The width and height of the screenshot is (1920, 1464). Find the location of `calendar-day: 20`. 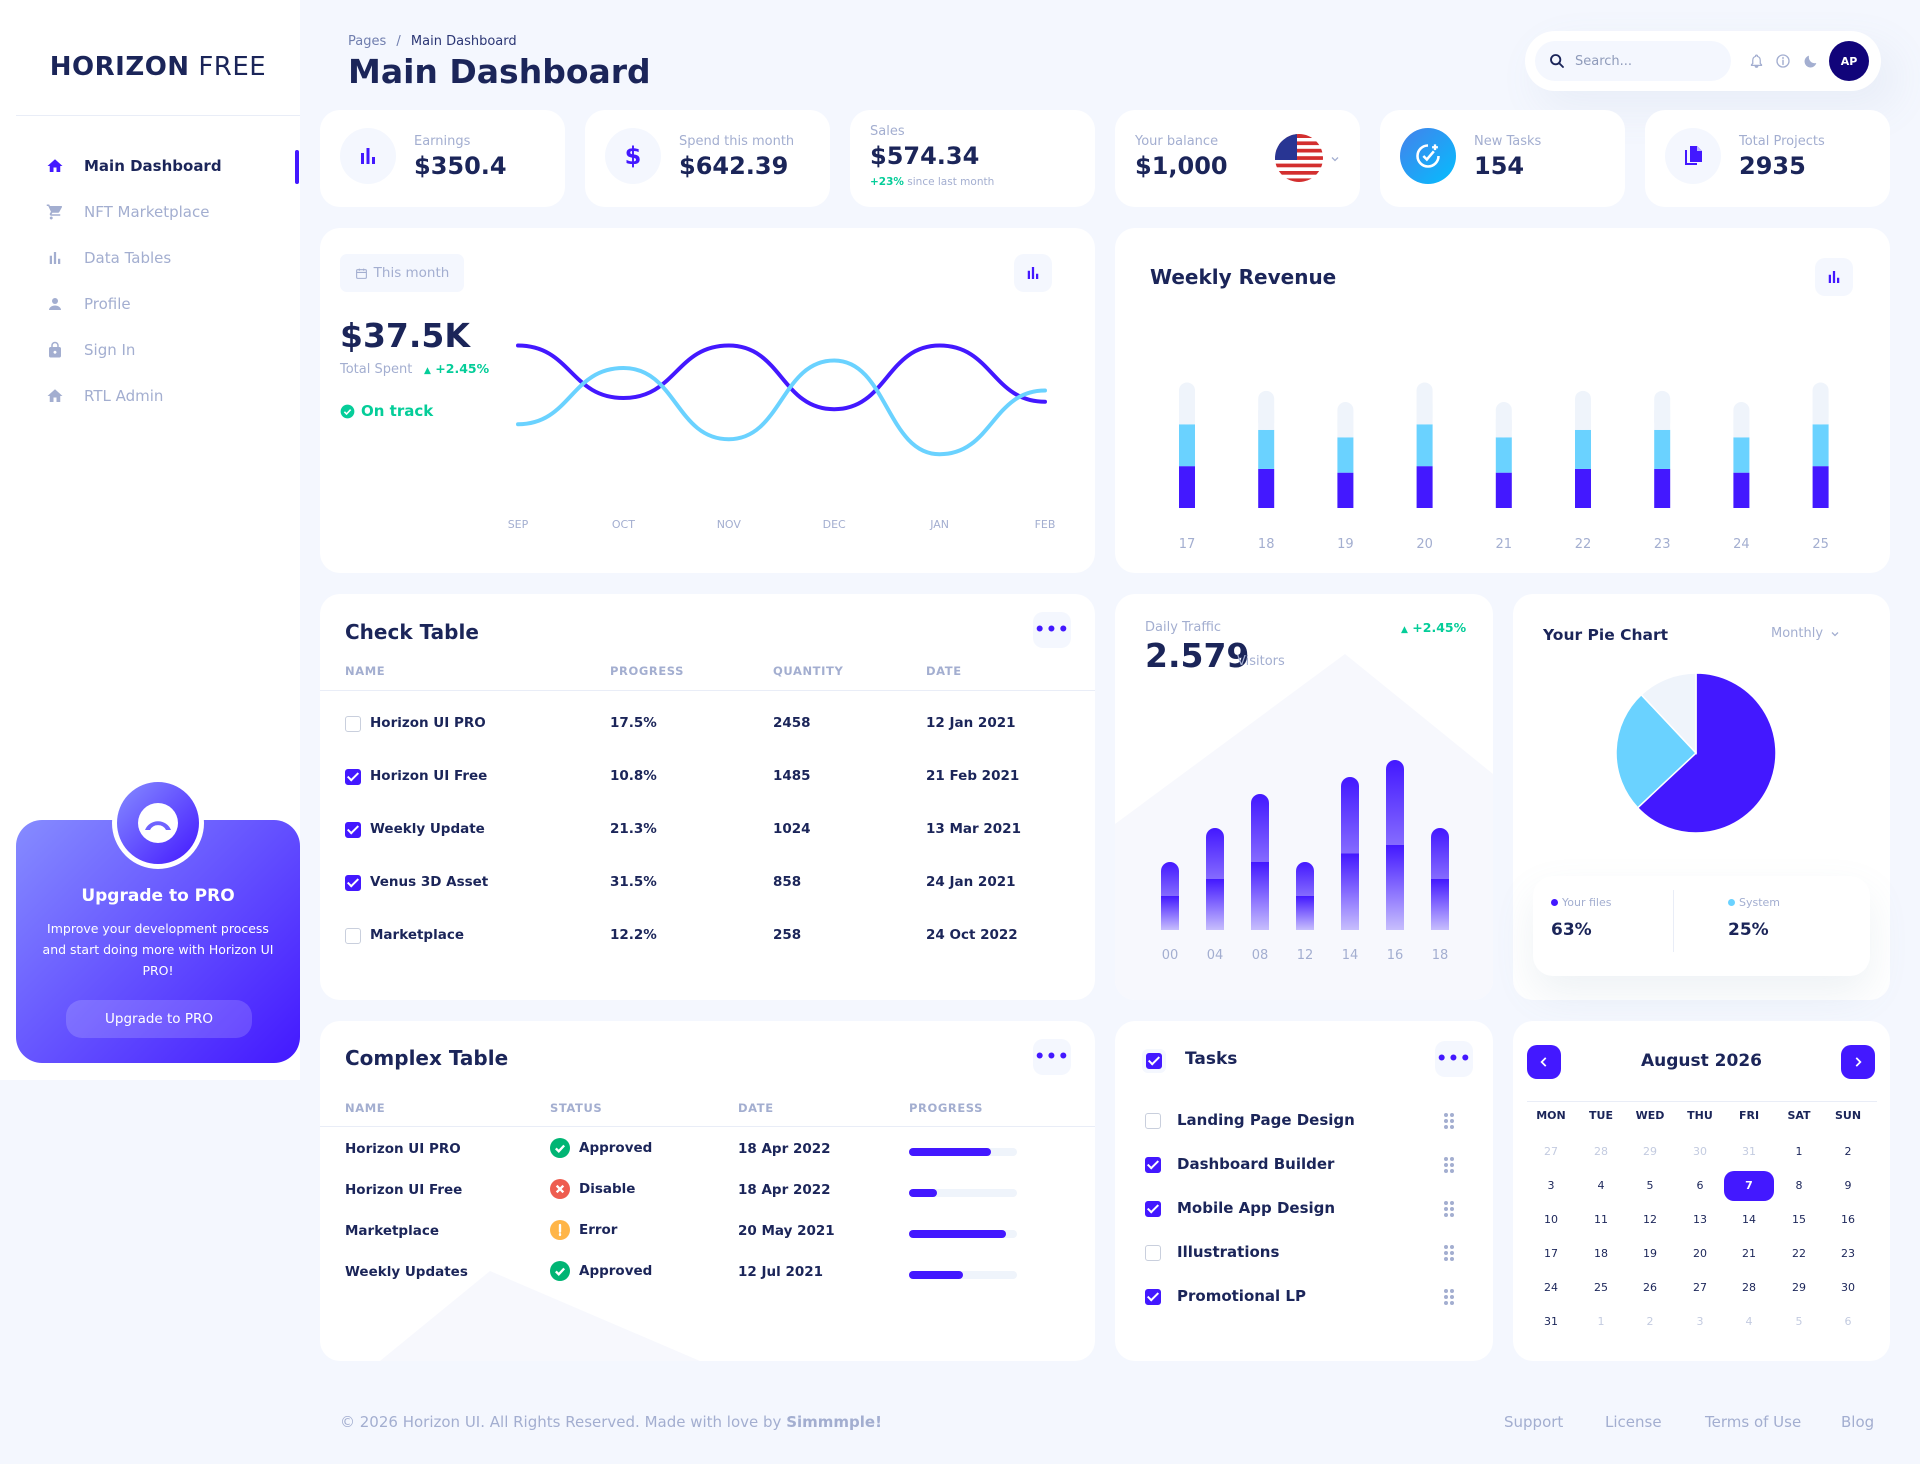

calendar-day: 20 is located at coordinates (1700, 1253).